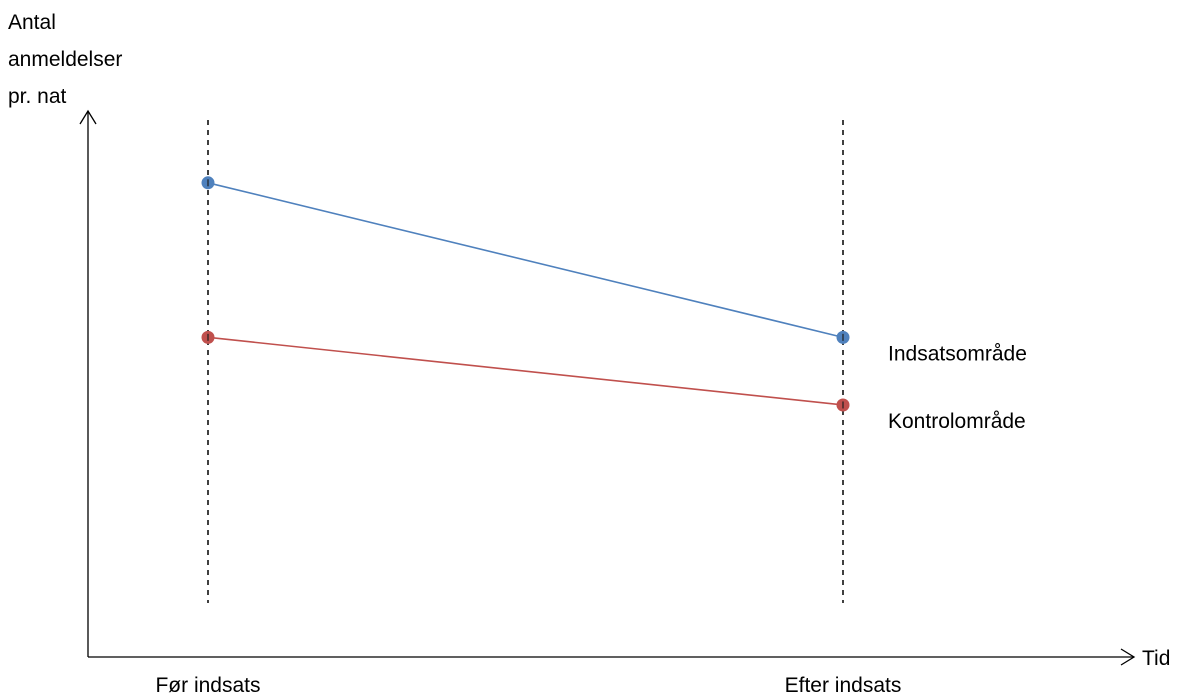 This screenshot has height=695, width=1183. I want to click on x-axis-label: Tid, so click(1156, 658).